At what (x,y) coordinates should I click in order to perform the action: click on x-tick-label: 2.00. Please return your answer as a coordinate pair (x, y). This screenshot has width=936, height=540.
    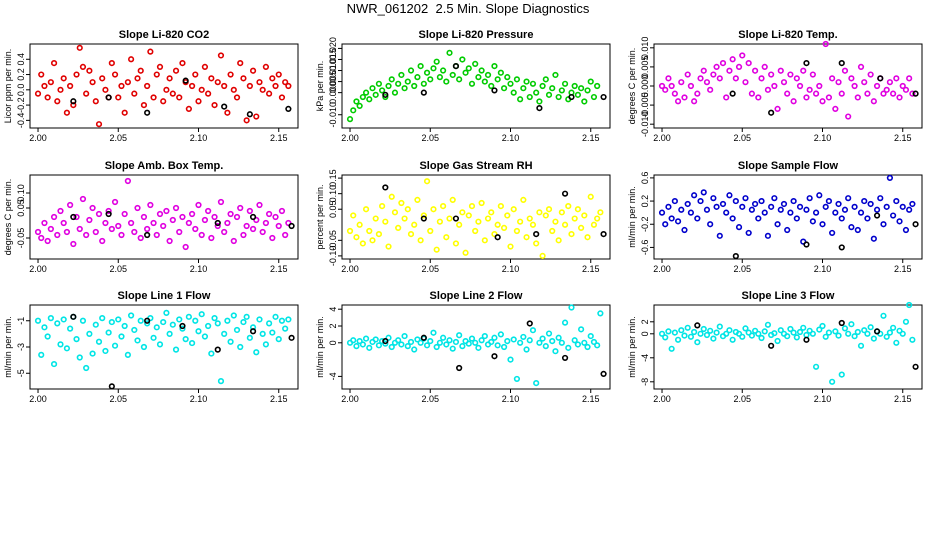
    Looking at the image, I should click on (350, 399).